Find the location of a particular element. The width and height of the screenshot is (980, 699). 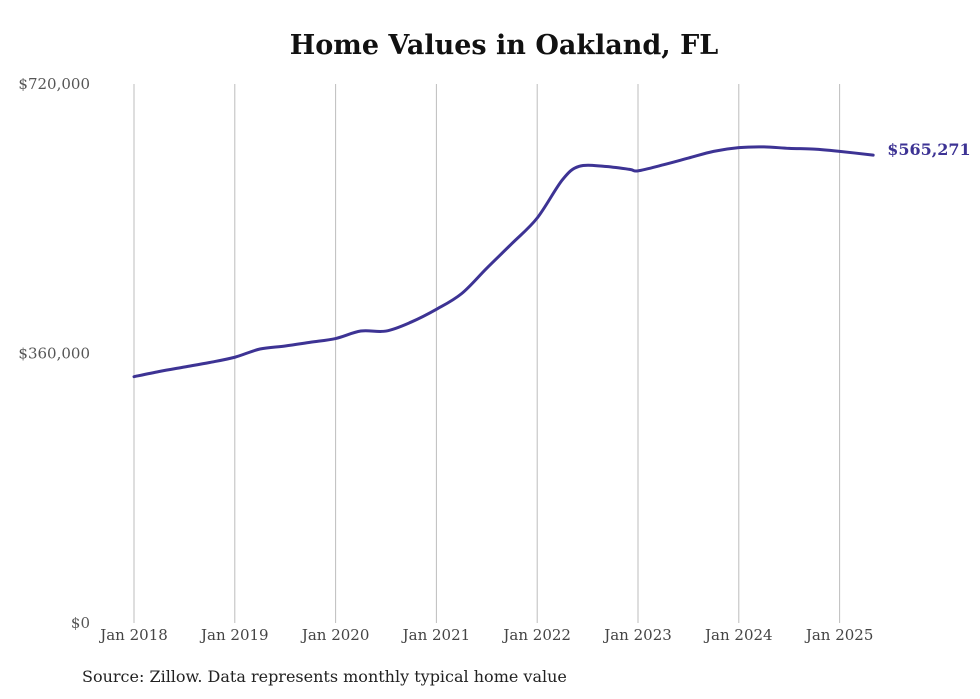

x-tick-label: Jan 2025 is located at coordinates (839, 635).